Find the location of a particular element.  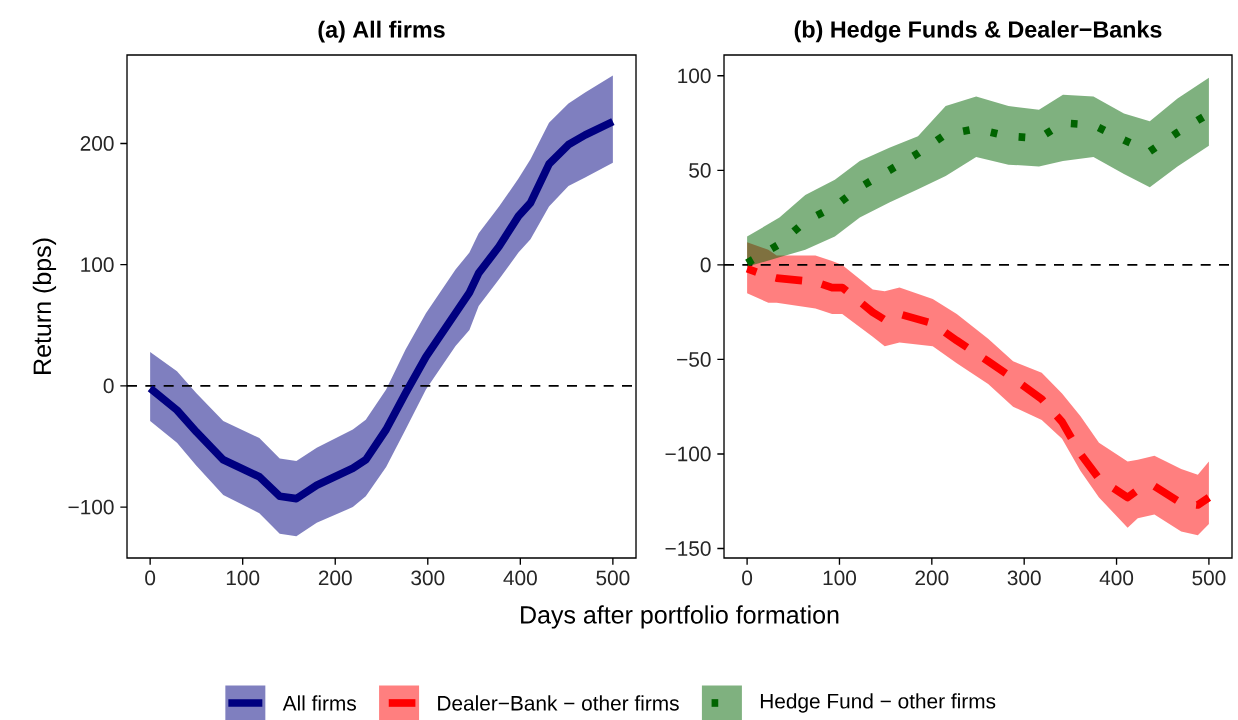

legend-label: All firms is located at coordinates (319, 703).